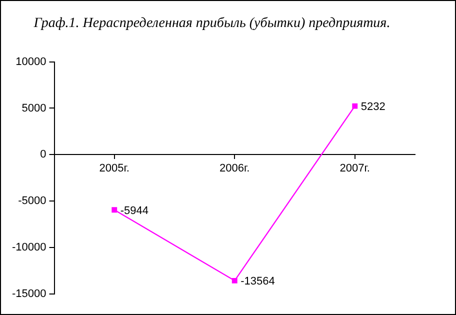 This screenshot has width=456, height=315. What do you see at coordinates (257, 282) in the screenshot?
I see `data-label: -13564` at bounding box center [257, 282].